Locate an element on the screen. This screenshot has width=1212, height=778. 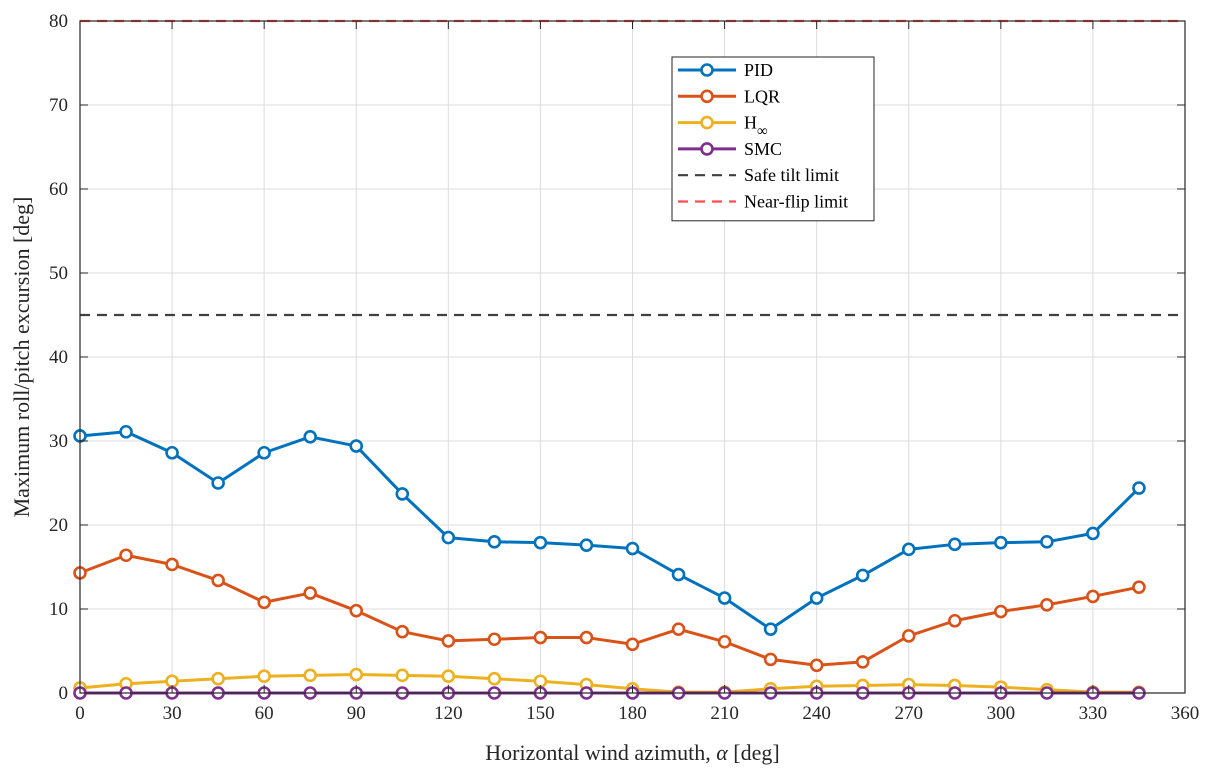
x-tick-label: 30 is located at coordinates (172, 713).